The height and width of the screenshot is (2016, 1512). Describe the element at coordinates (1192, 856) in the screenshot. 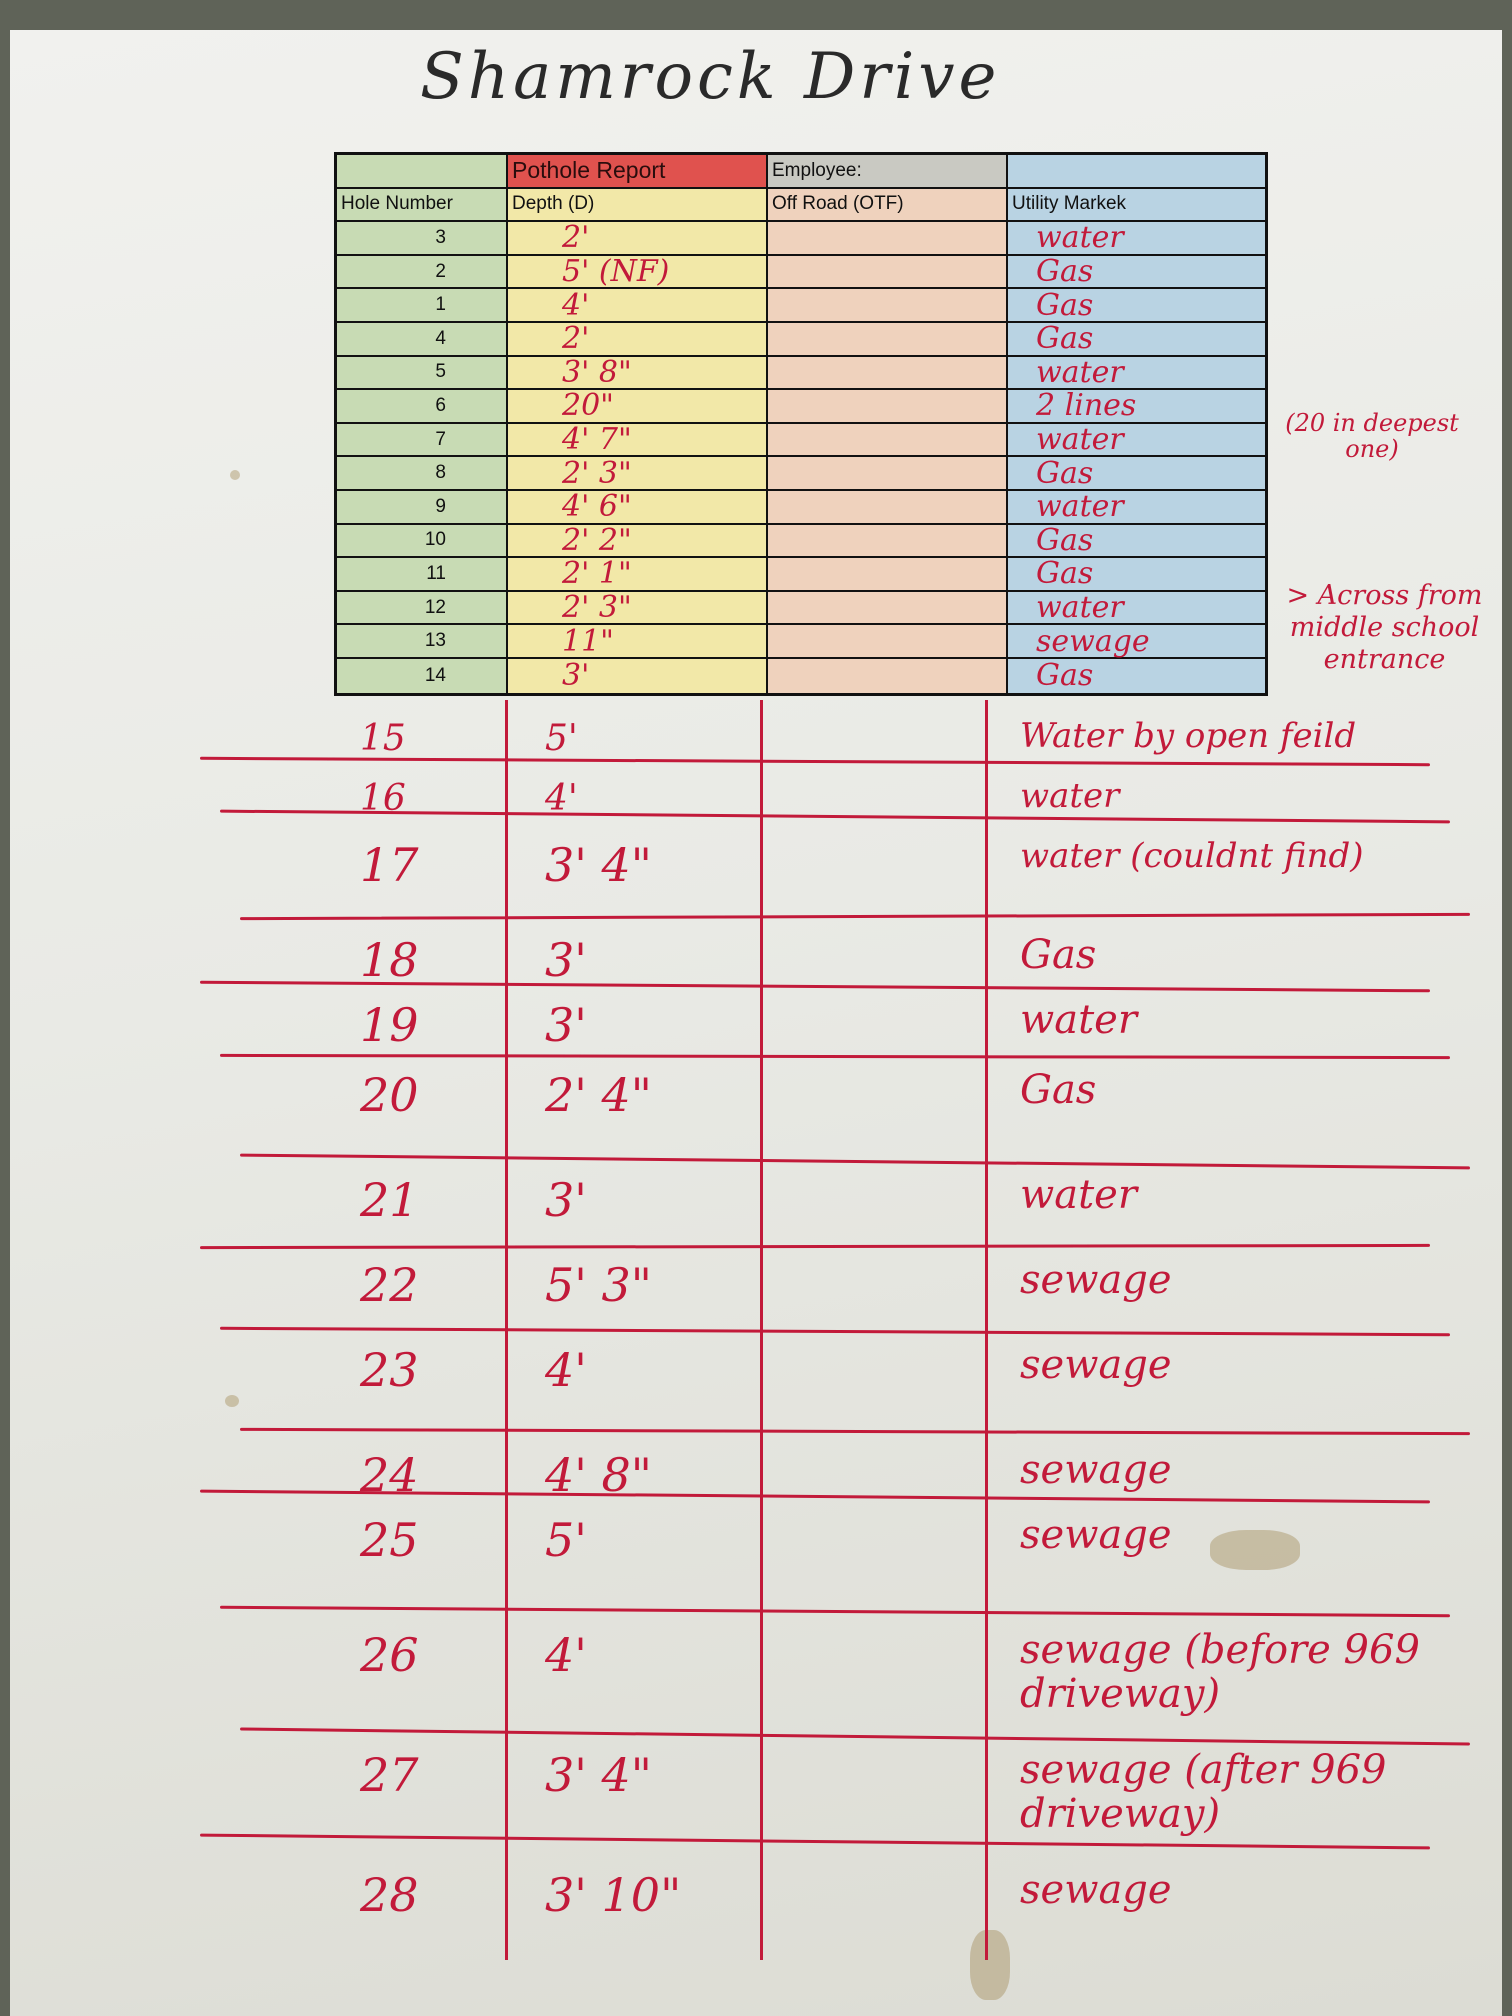

I see `utility-value: water (couldnt find)` at that location.